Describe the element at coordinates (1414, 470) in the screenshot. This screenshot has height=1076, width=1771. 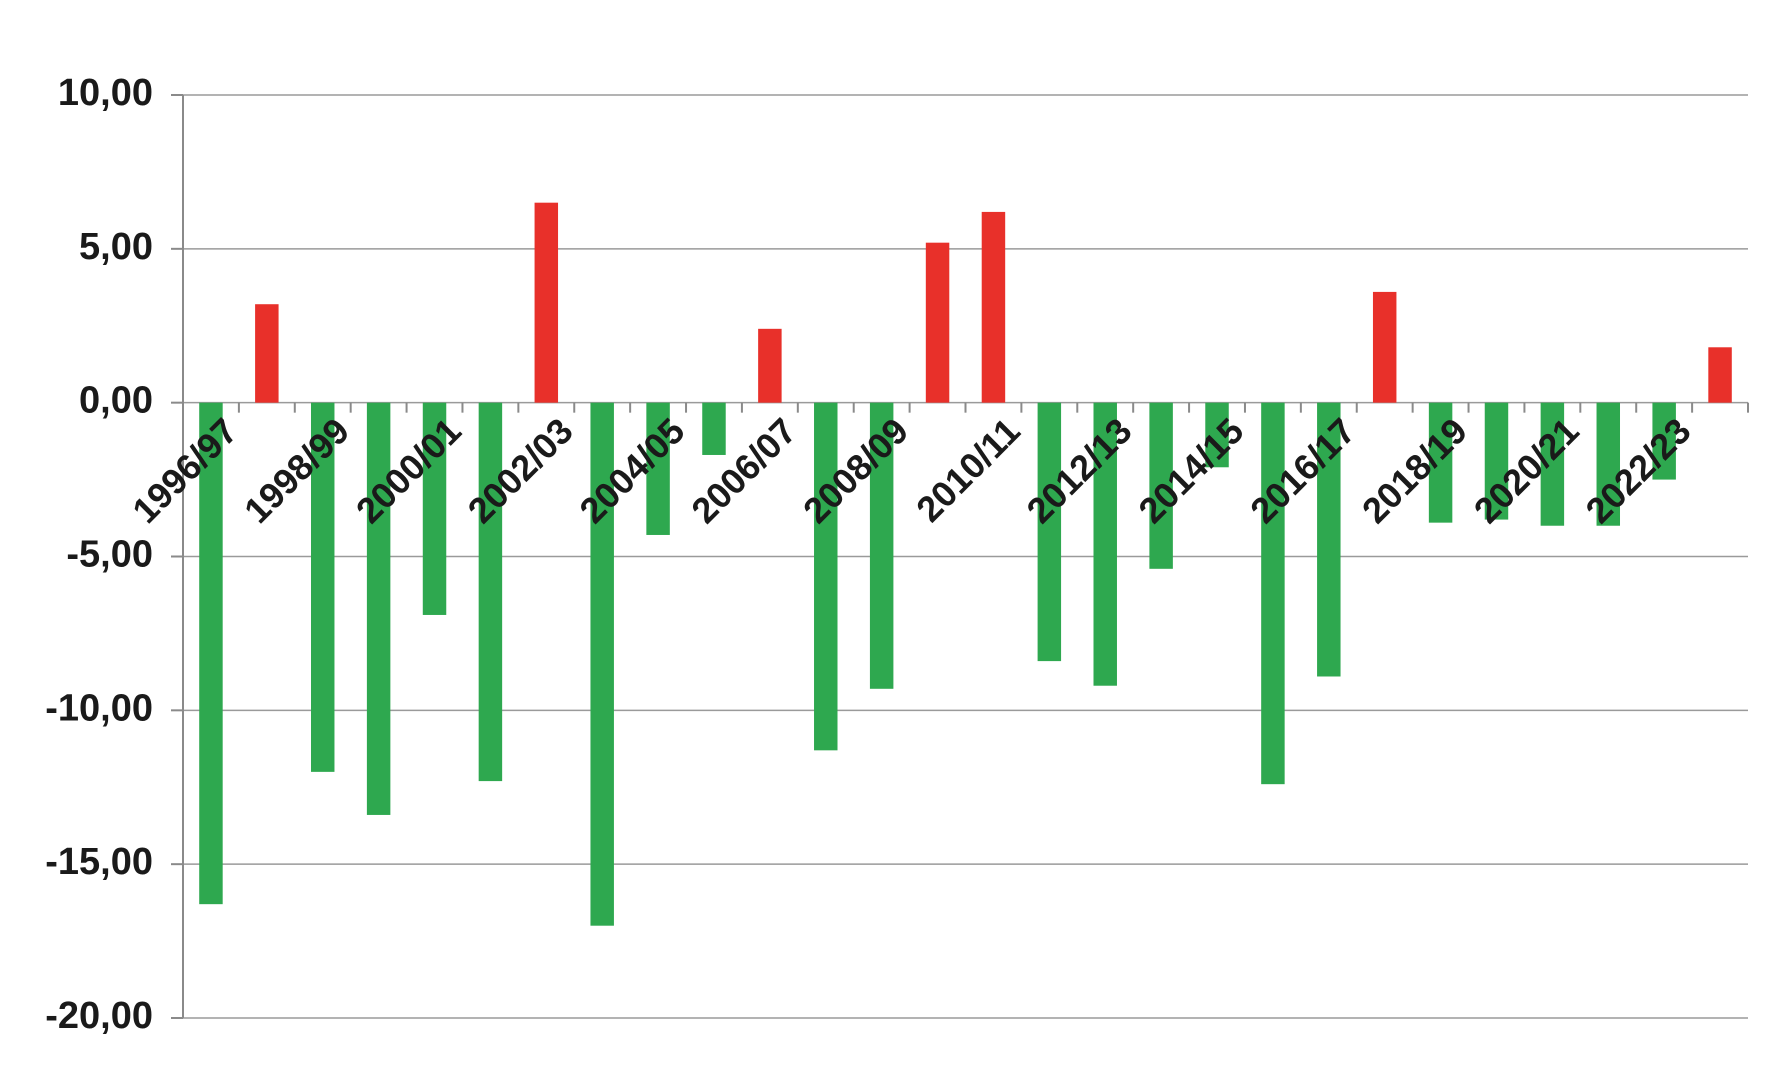
I see `x-tick-label: 2018/19` at that location.